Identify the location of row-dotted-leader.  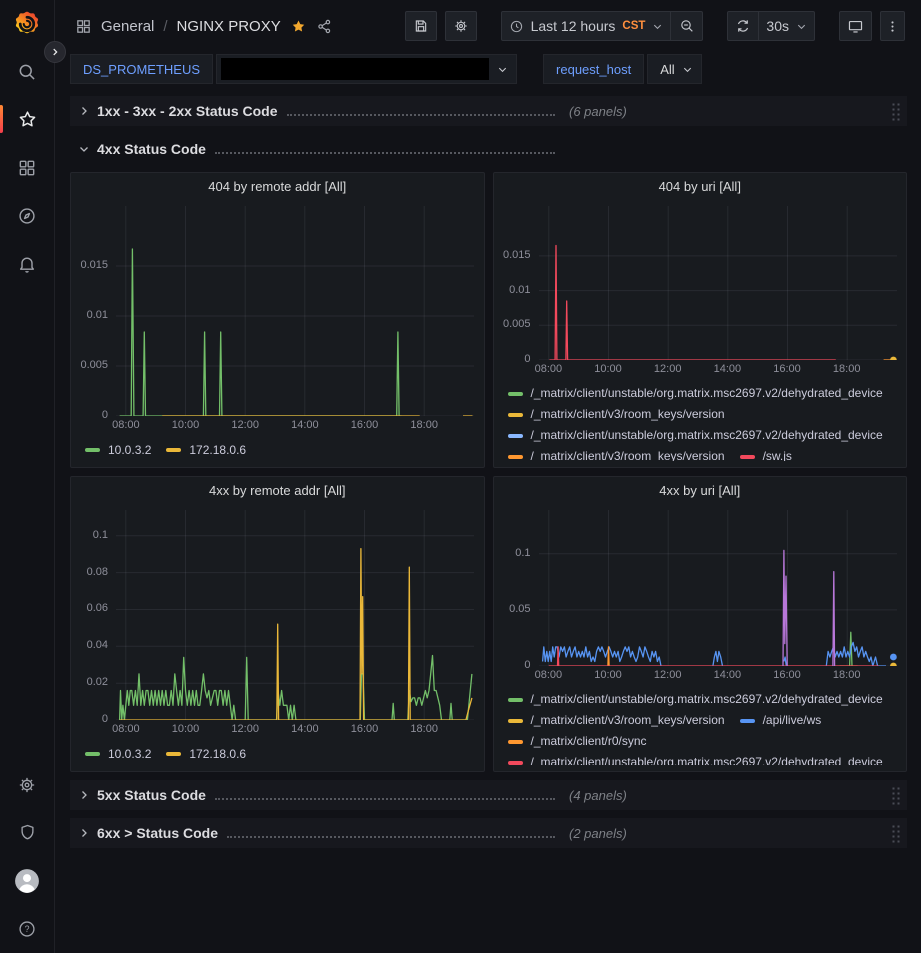
(420, 115).